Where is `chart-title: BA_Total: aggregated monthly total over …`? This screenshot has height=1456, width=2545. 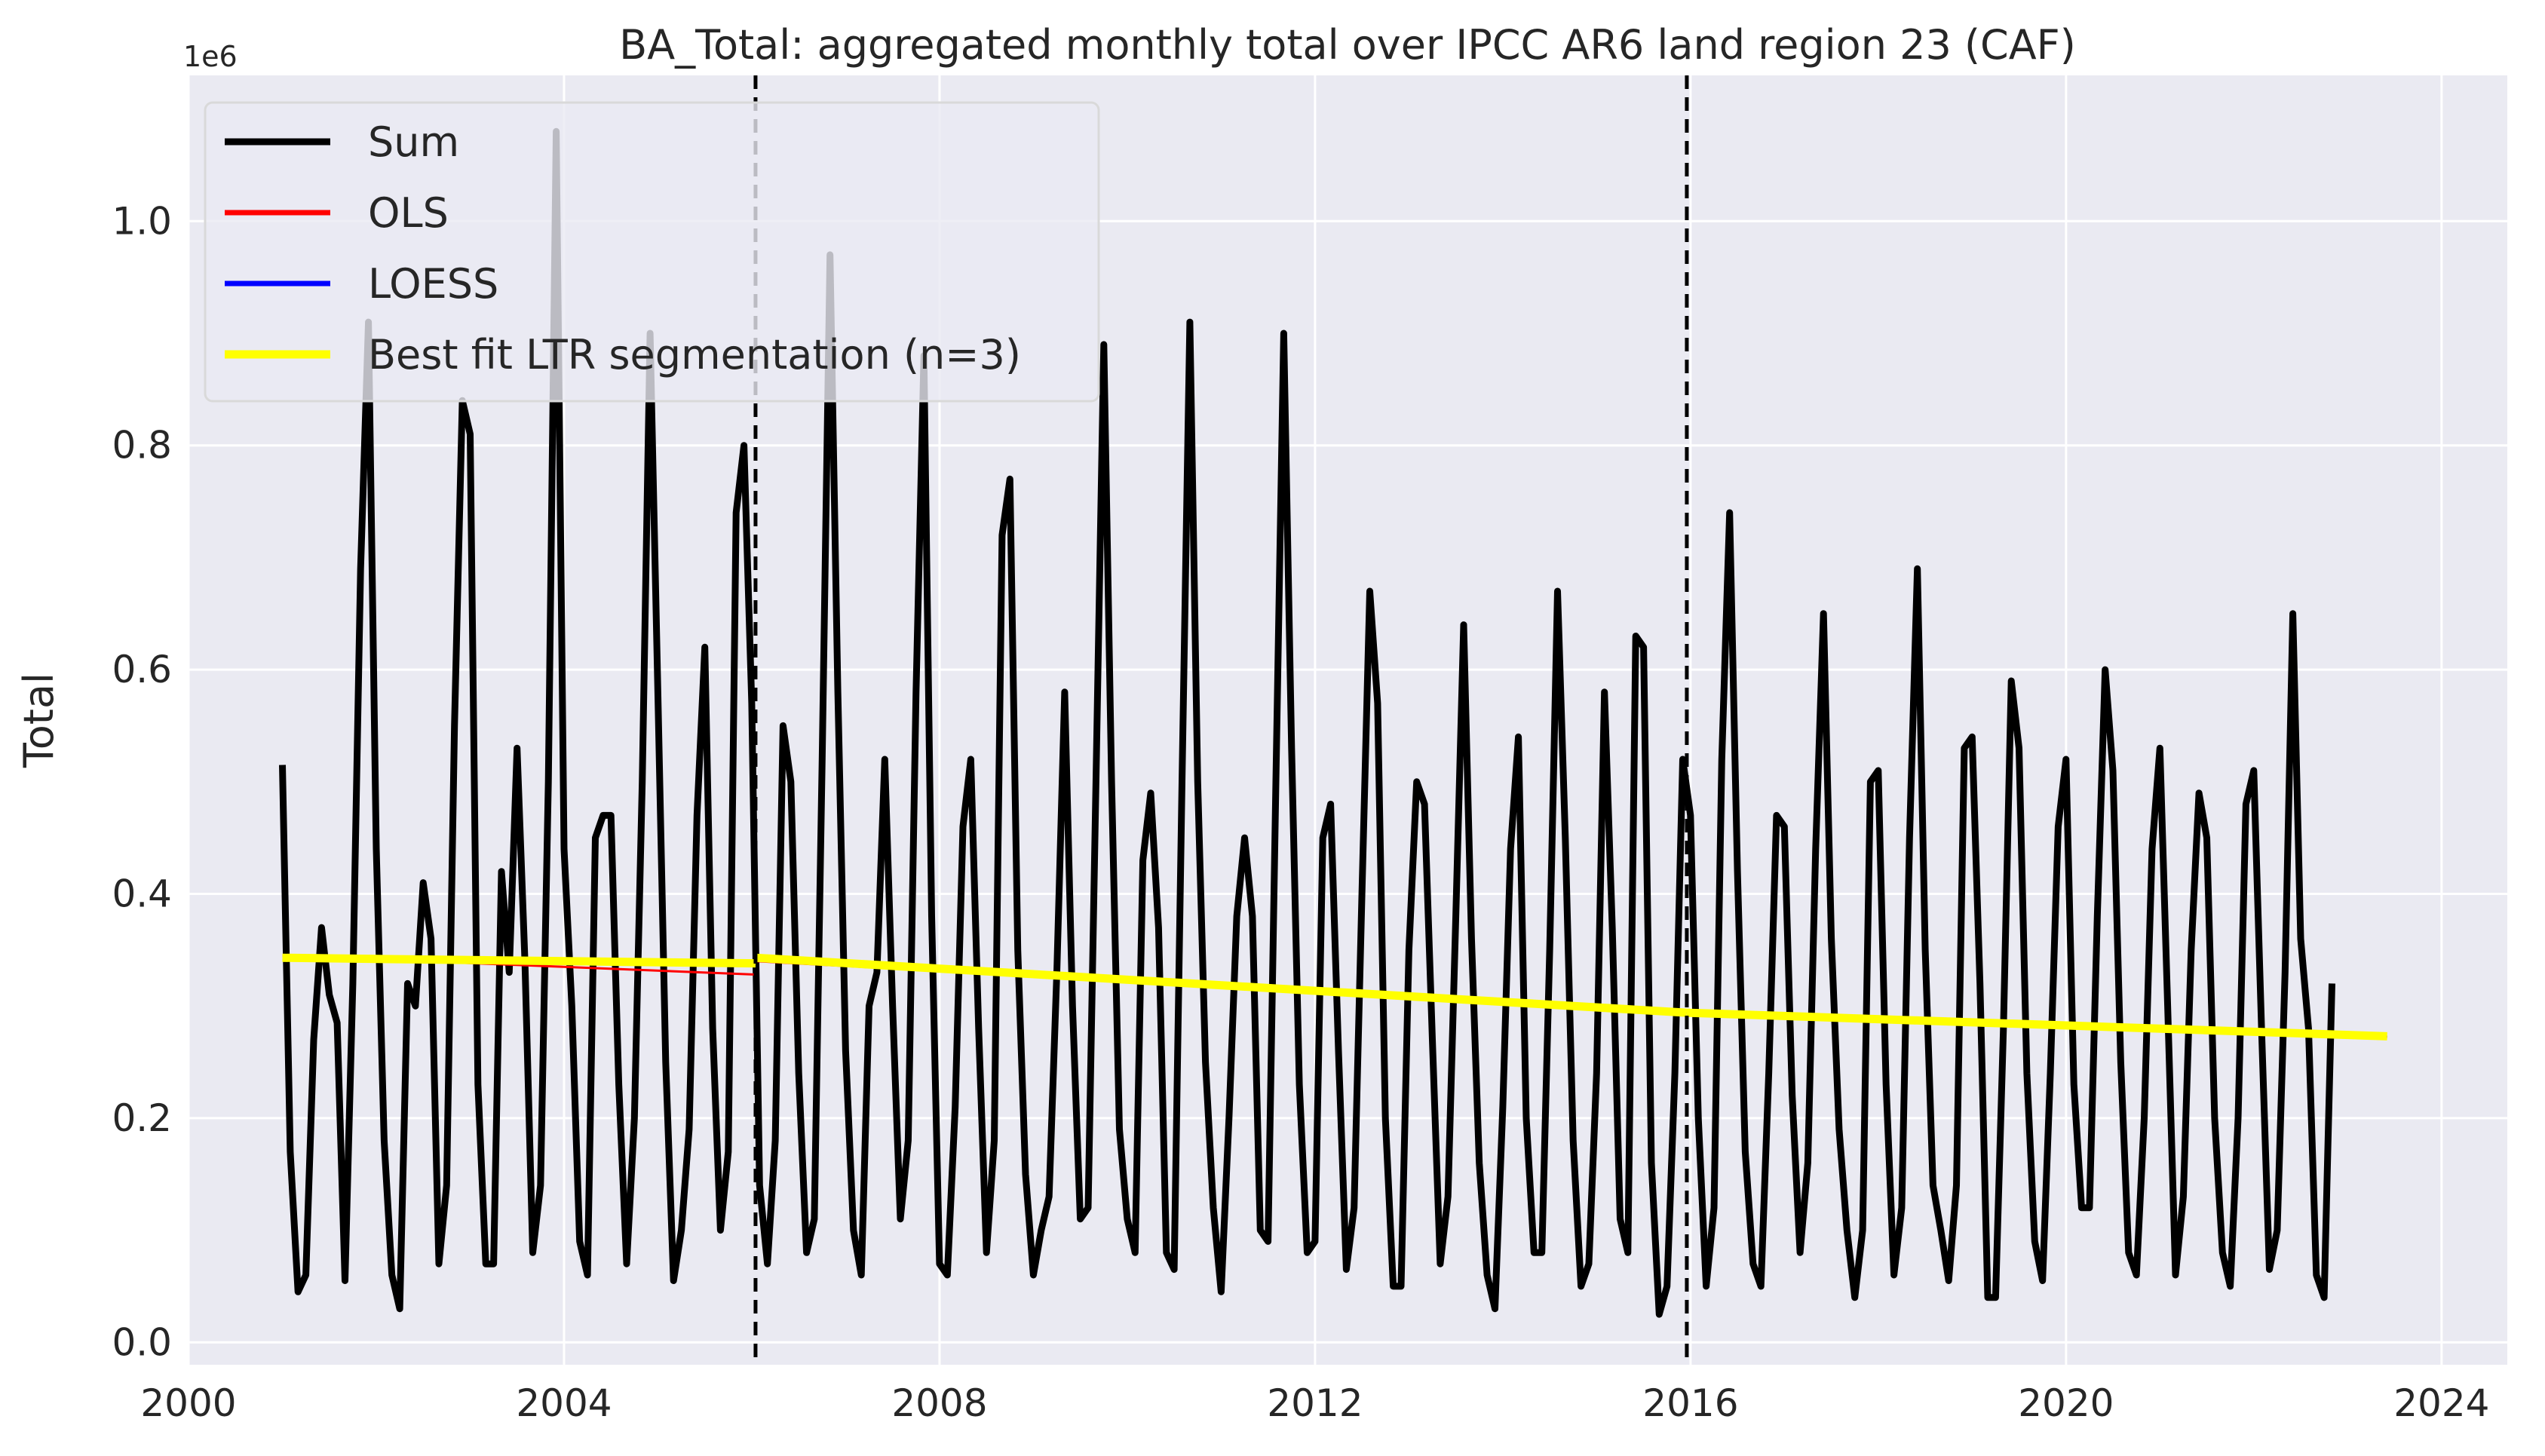 chart-title: BA_Total: aggregated monthly total over … is located at coordinates (1347, 45).